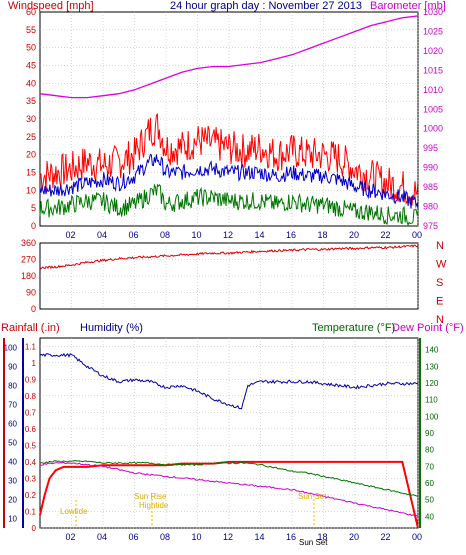 Image resolution: width=466 pixels, height=555 pixels. Describe the element at coordinates (291, 235) in the screenshot. I see `wind-x-tick-label: 16` at that location.